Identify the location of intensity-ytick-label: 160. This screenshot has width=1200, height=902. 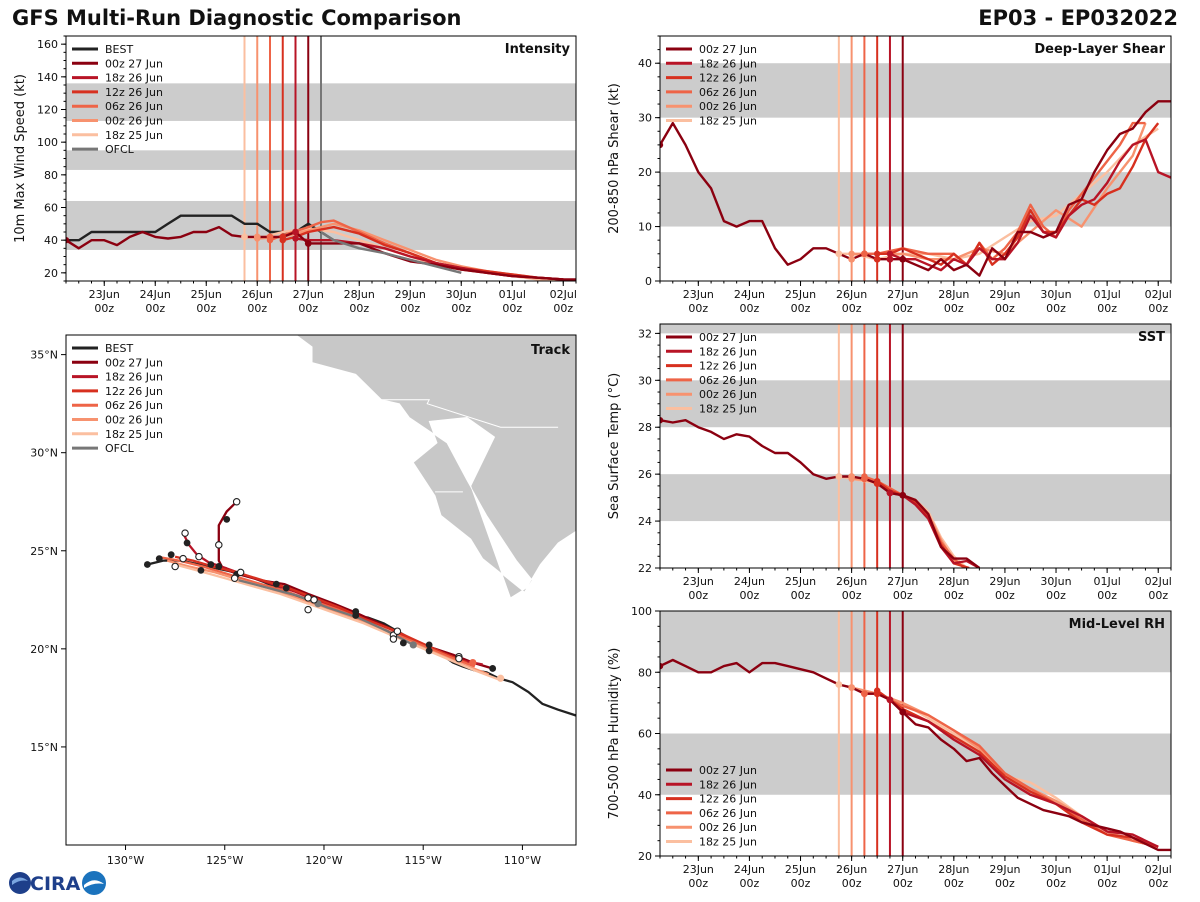
(47, 44).